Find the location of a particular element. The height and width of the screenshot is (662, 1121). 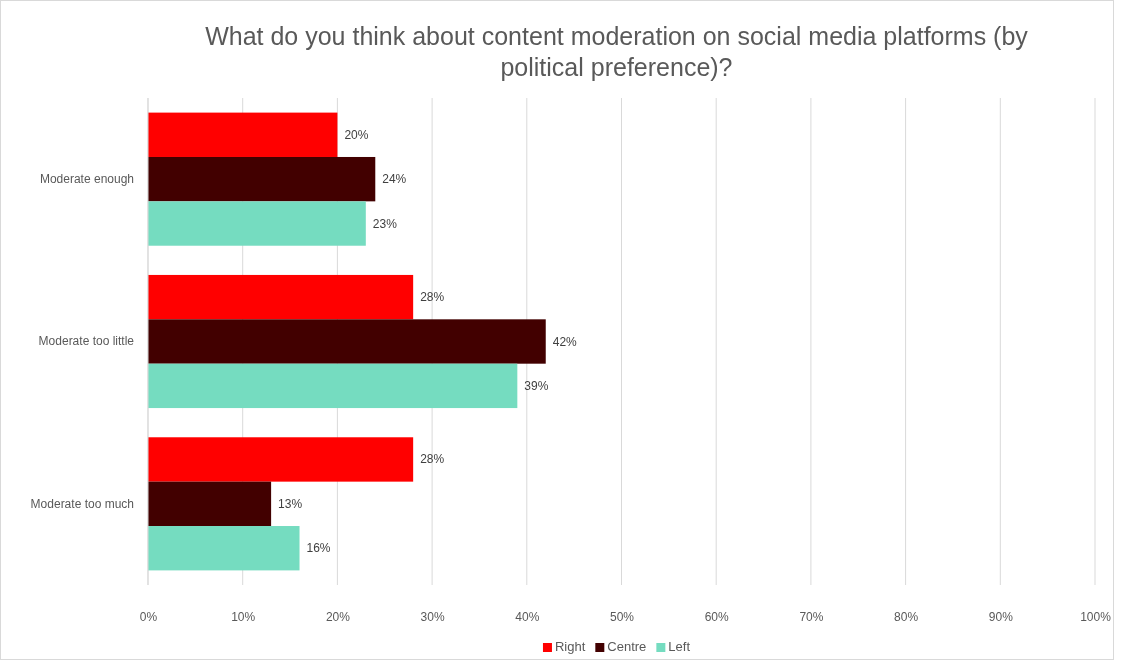

legend-label: Left is located at coordinates (679, 646).